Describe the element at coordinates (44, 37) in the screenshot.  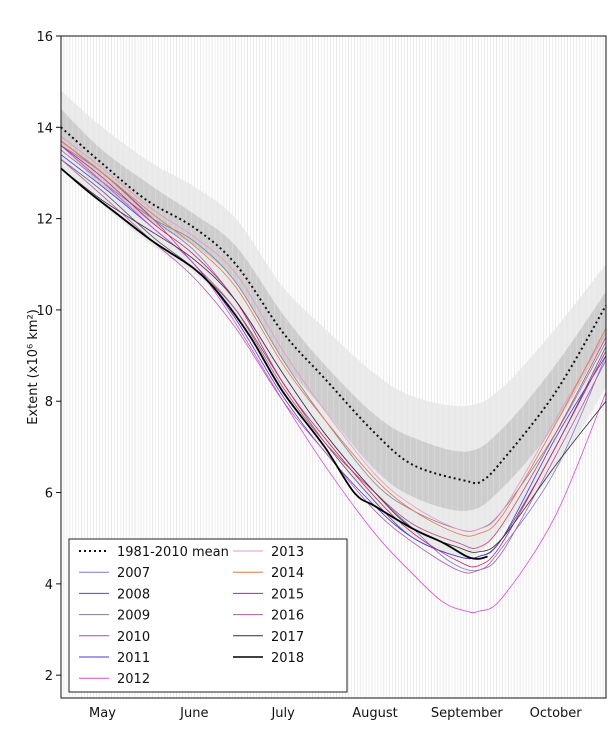
I see `y-tick-label: 16` at that location.